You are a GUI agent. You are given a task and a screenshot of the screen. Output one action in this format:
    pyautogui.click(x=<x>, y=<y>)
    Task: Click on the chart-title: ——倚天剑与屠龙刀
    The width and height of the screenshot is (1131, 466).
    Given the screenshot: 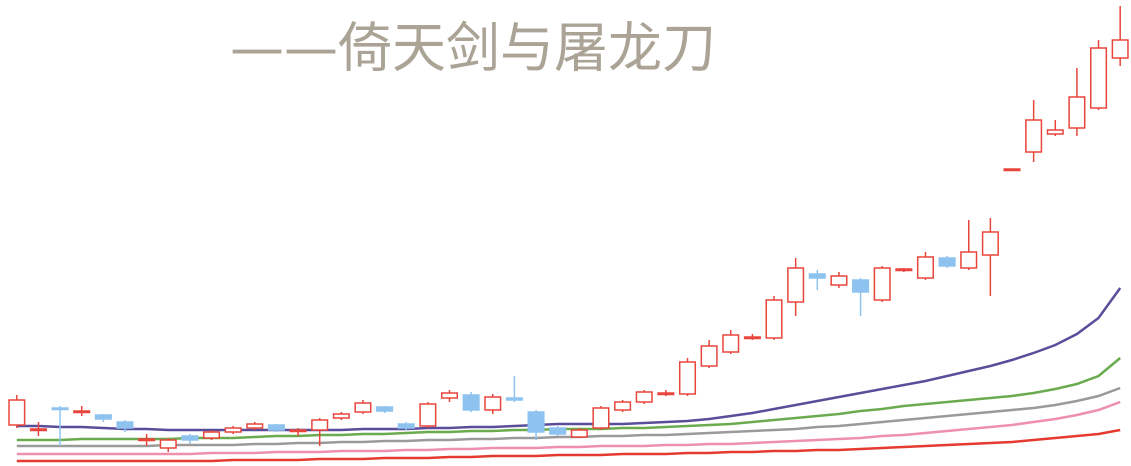 What is the action you would take?
    pyautogui.click(x=473, y=48)
    